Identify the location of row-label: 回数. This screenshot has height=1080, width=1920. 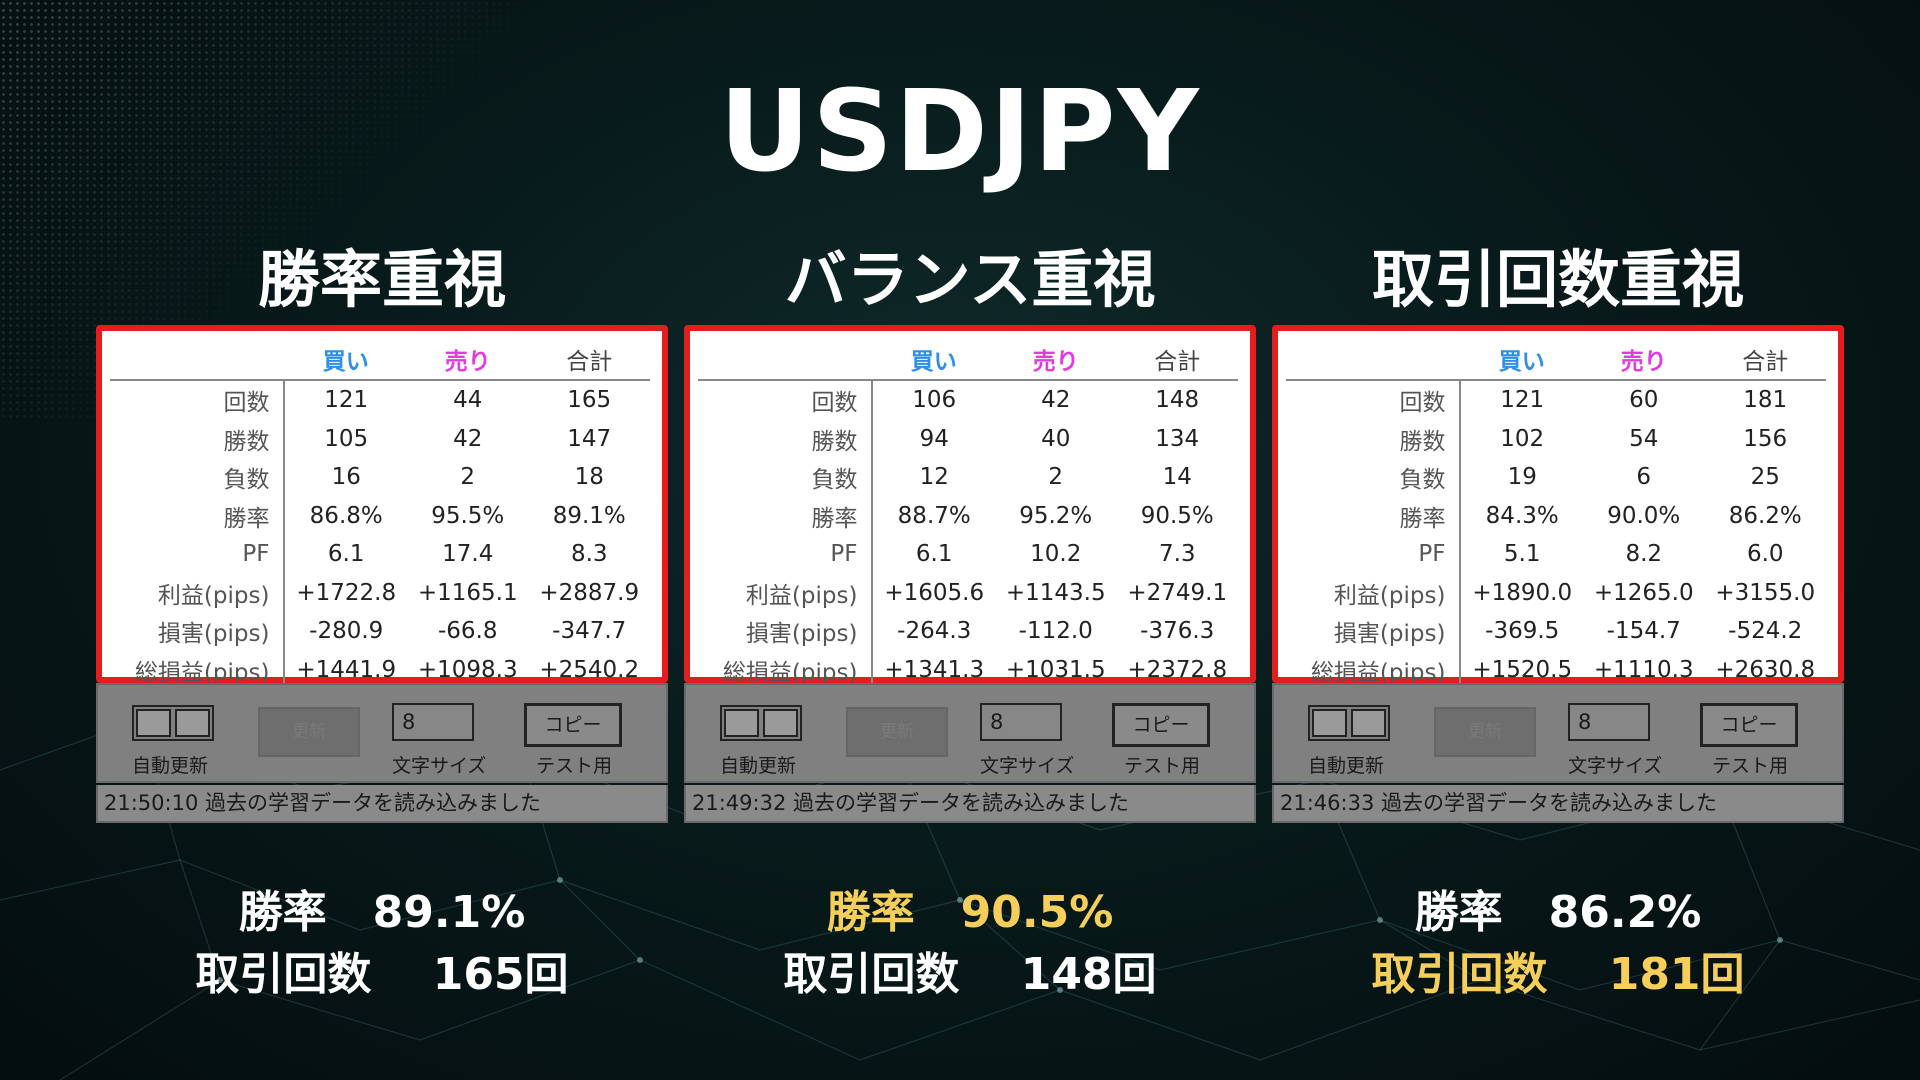
(786, 400).